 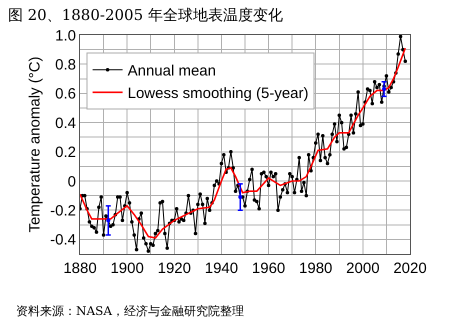 I want to click on y-tick-label: 0.6, so click(x=65, y=94).